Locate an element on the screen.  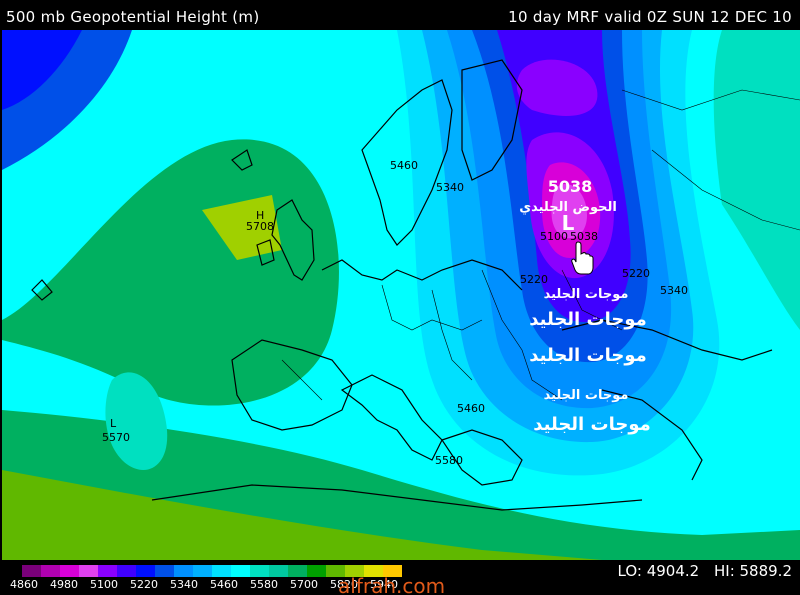
legend-labels: 4860 4980 5100 5220 5340 5460 5580 5700 5820 5940 is located at coordinates (210, 584).